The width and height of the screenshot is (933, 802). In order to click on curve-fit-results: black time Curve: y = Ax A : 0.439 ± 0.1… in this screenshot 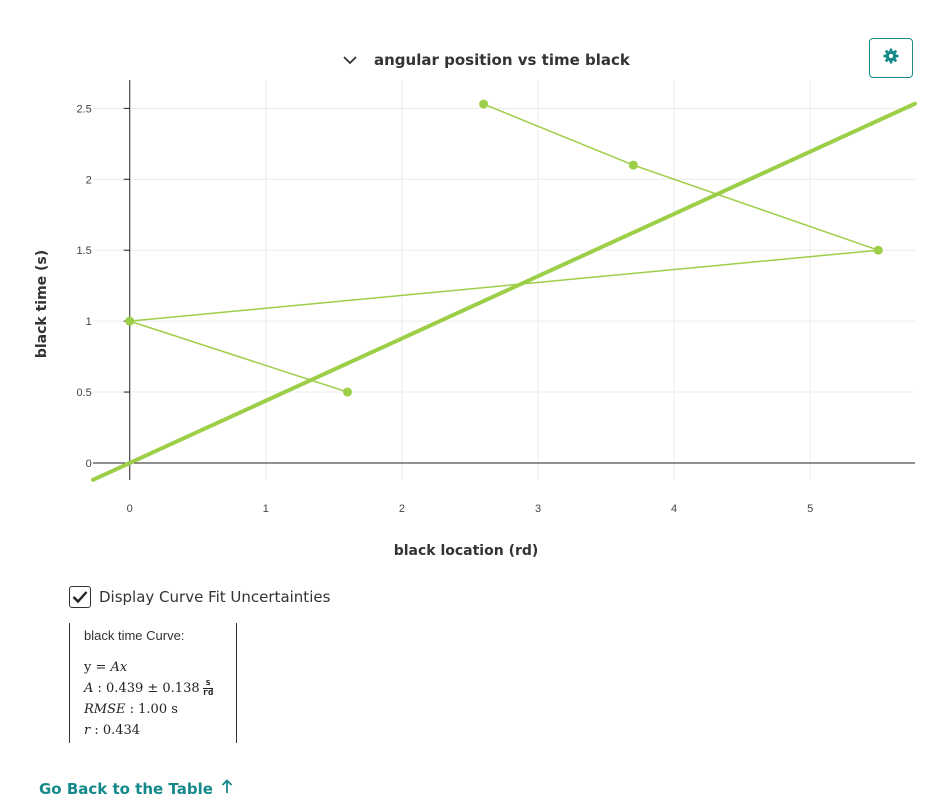, I will do `click(153, 683)`.